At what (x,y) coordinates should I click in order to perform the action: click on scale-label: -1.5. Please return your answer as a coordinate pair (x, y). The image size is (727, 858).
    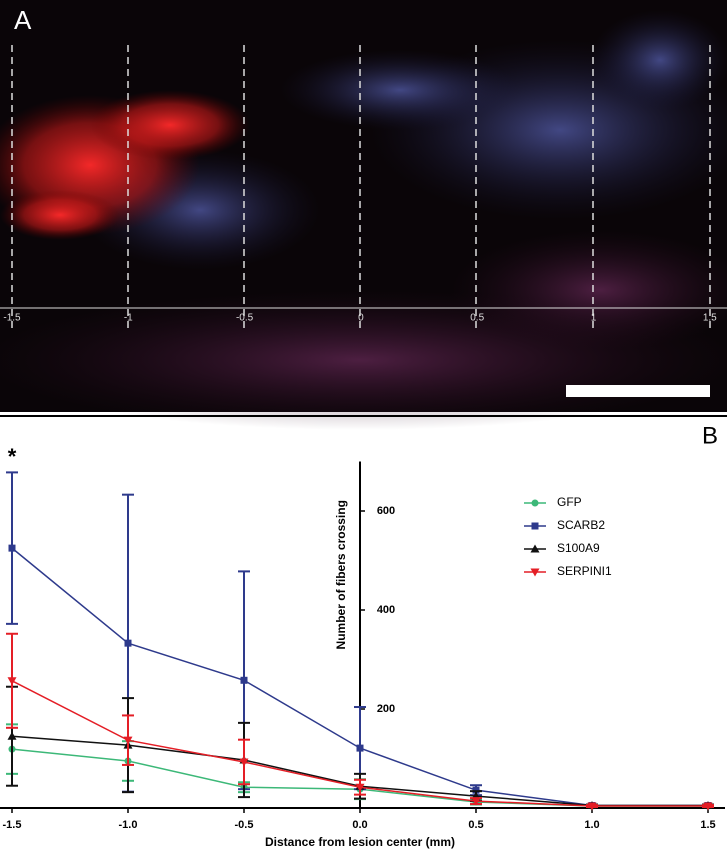
    Looking at the image, I should click on (12, 318).